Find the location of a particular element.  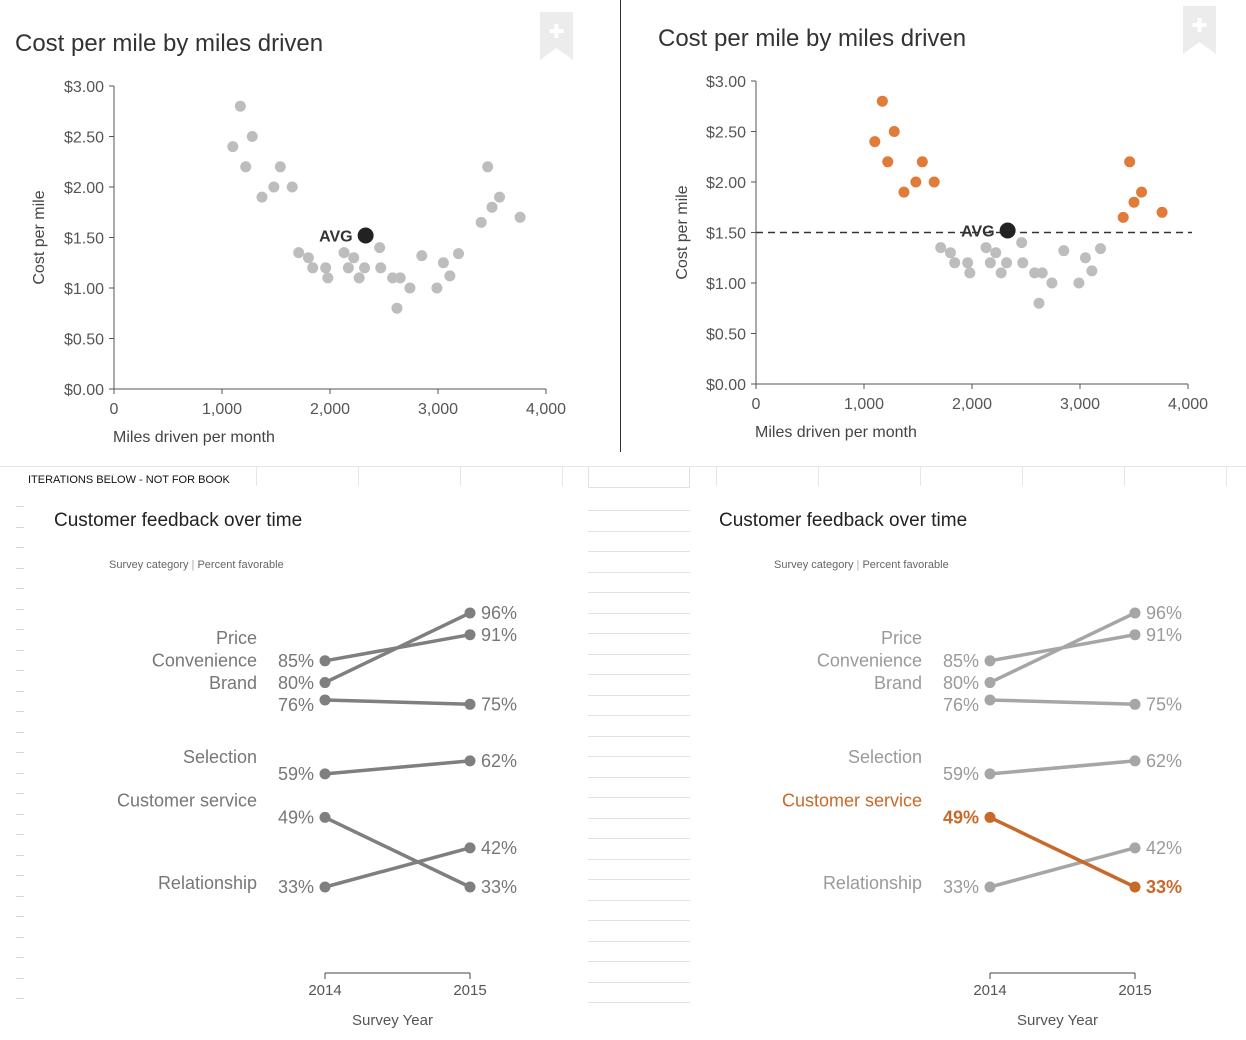

value-label-2014: 80% is located at coordinates (296, 683).